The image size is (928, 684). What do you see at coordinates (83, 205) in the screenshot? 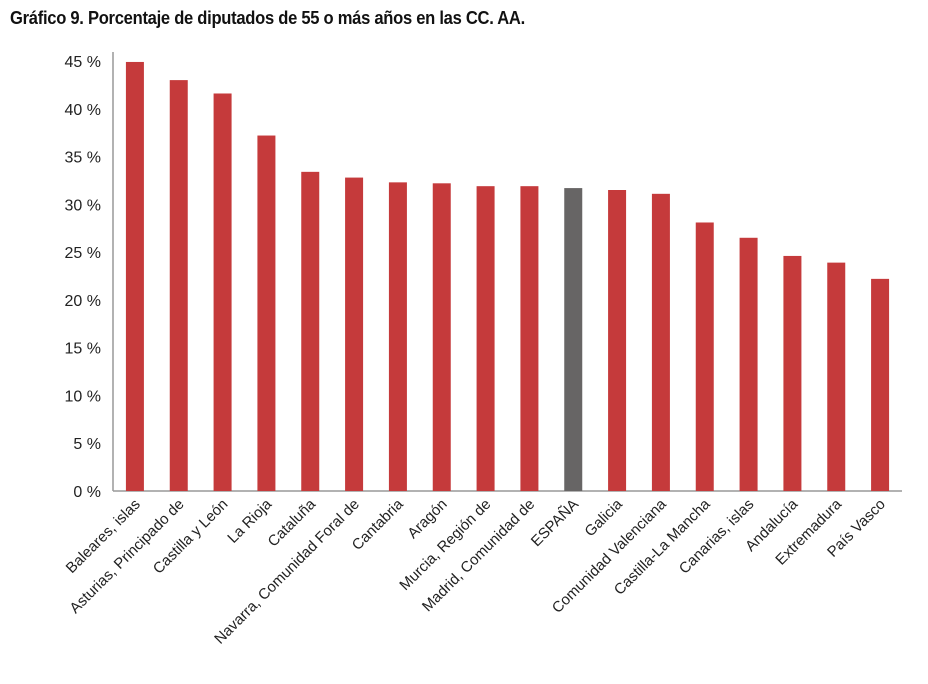
I see `y-tick-label: 30 %` at bounding box center [83, 205].